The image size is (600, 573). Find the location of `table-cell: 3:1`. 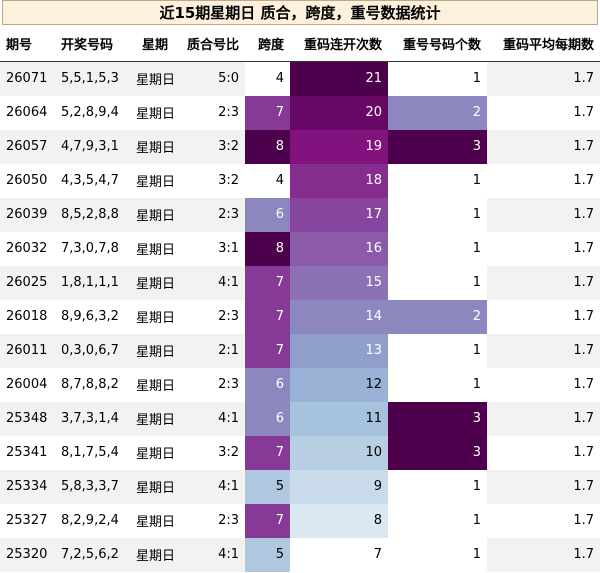

table-cell: 3:1 is located at coordinates (228, 248).